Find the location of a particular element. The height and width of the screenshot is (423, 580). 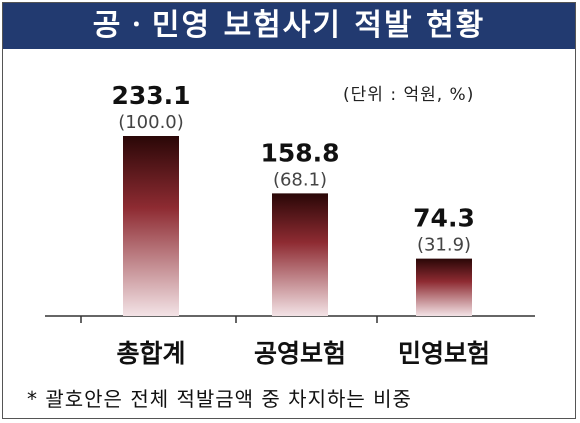

category-label: 공영보험 is located at coordinates (300, 353).